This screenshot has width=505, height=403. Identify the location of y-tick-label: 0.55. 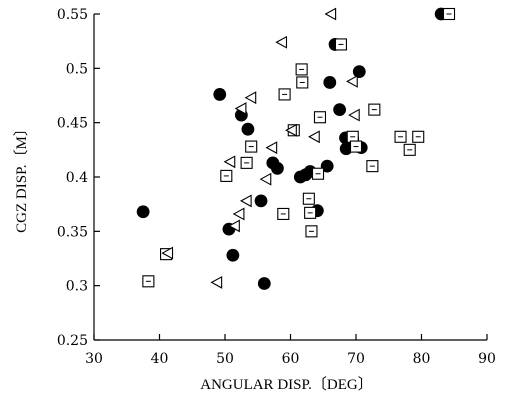
(72, 15).